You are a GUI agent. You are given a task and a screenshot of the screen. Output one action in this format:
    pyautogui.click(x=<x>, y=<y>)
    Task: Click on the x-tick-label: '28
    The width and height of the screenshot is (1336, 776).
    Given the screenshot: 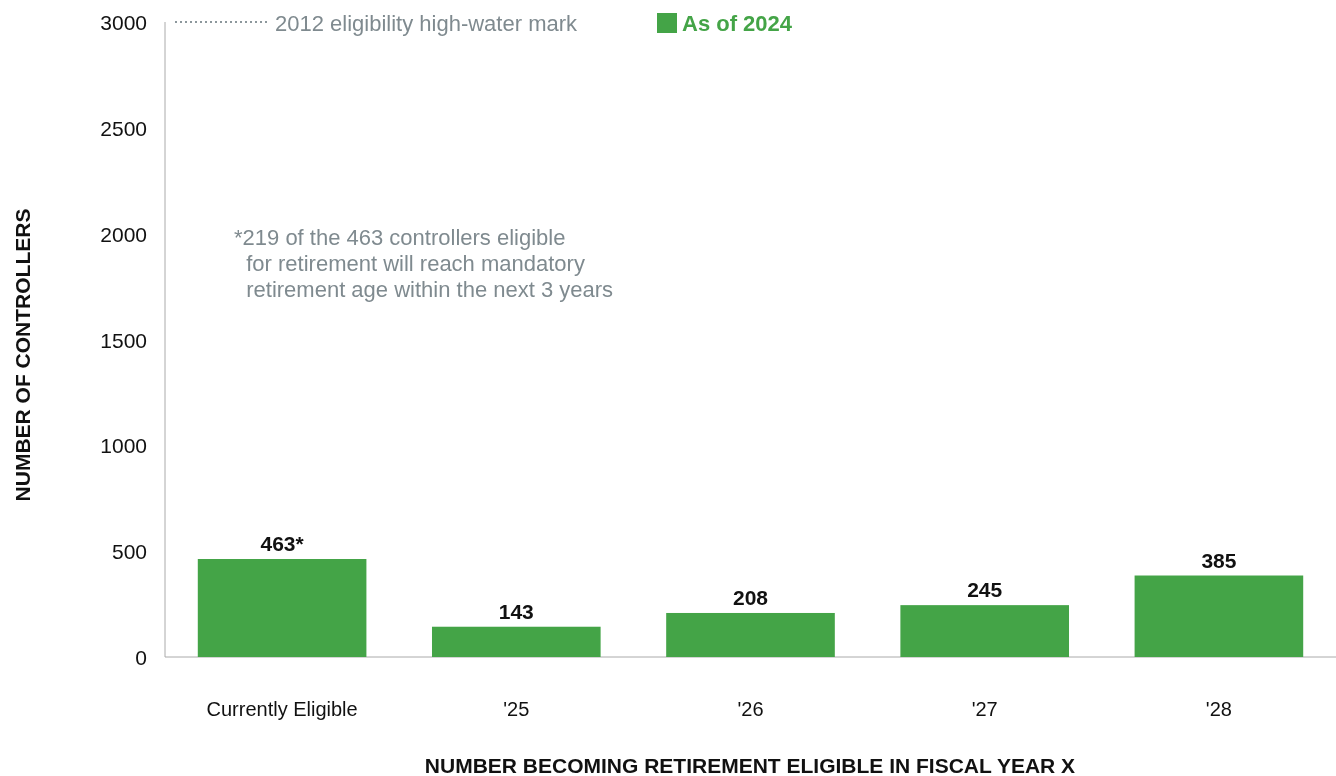 What is the action you would take?
    pyautogui.click(x=1218, y=709)
    